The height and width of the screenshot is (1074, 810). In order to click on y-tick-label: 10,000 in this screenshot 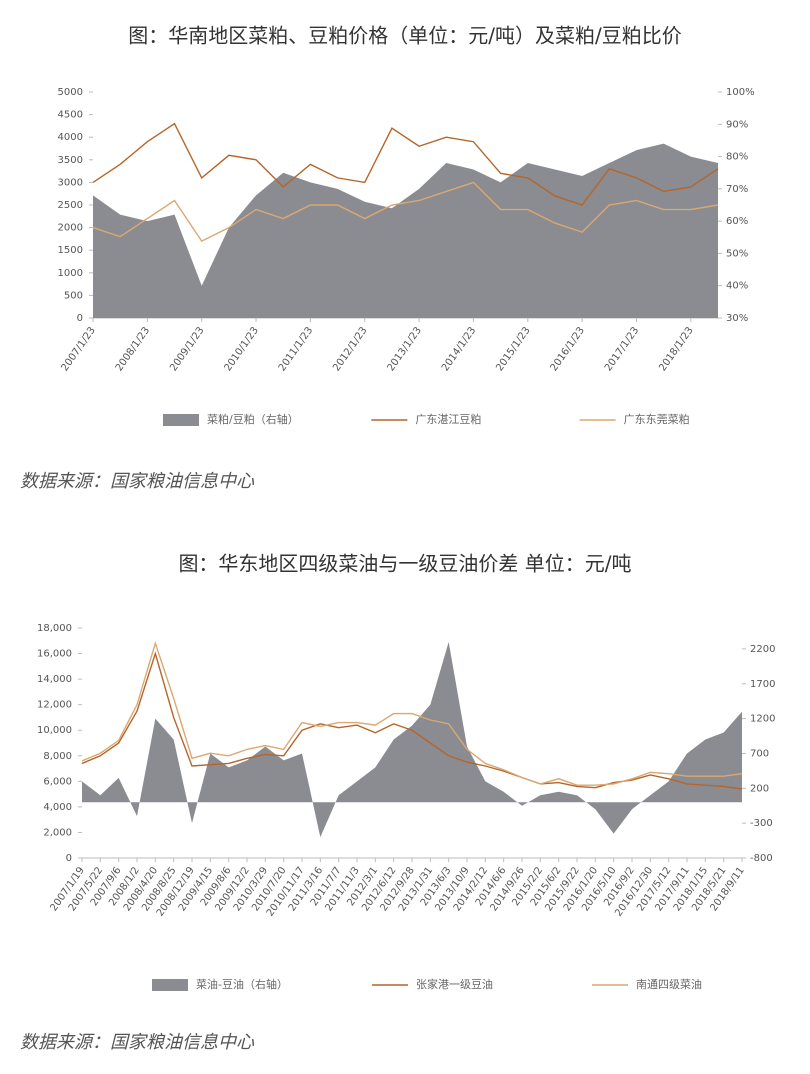, I will do `click(54, 730)`.